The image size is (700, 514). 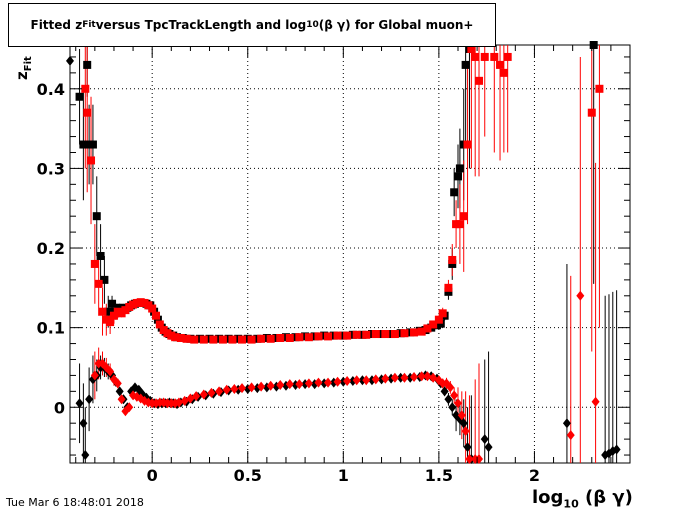 I want to click on x-axis-label-main: log, so click(x=548, y=497).